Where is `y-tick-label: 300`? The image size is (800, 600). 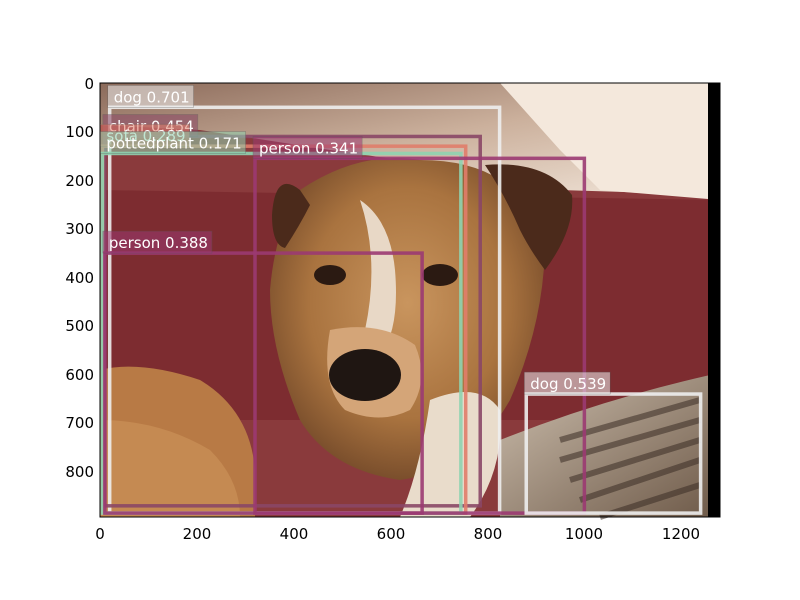
y-tick-label: 300 is located at coordinates (79, 229).